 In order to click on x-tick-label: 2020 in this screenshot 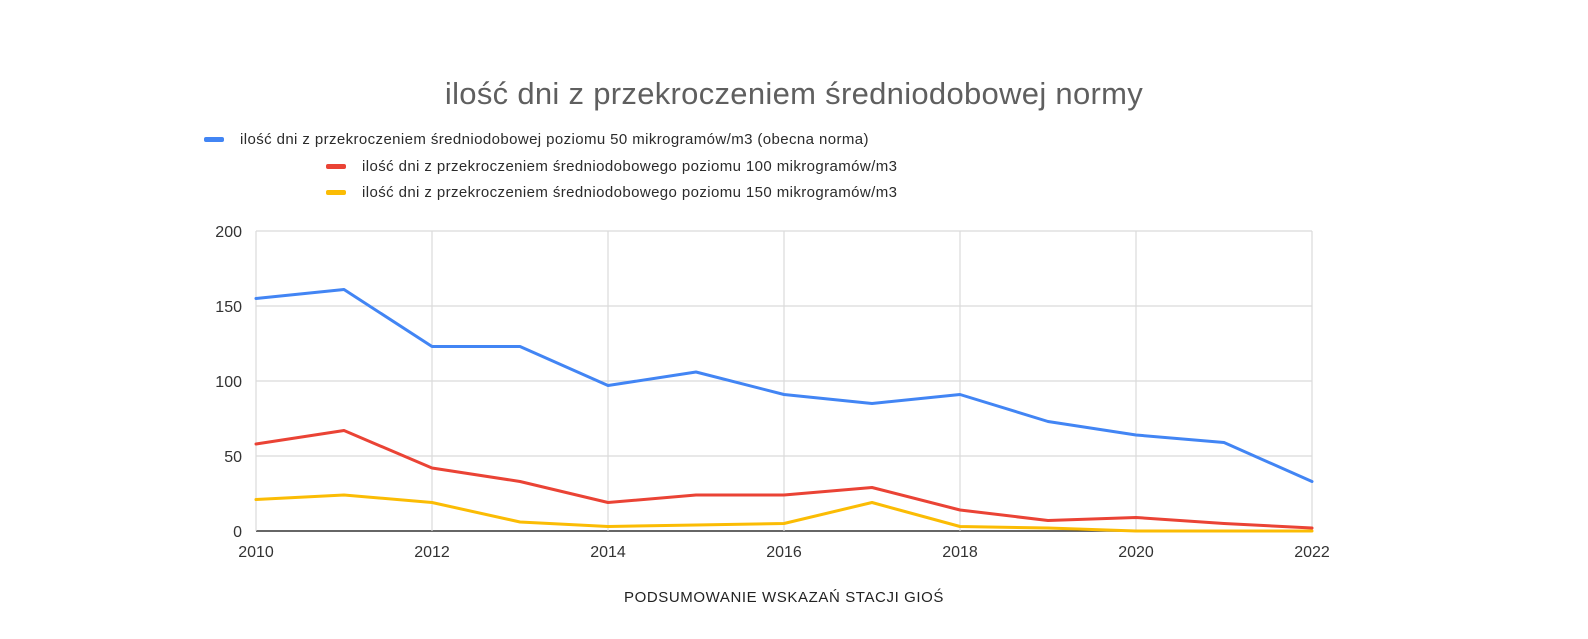, I will do `click(1136, 552)`.